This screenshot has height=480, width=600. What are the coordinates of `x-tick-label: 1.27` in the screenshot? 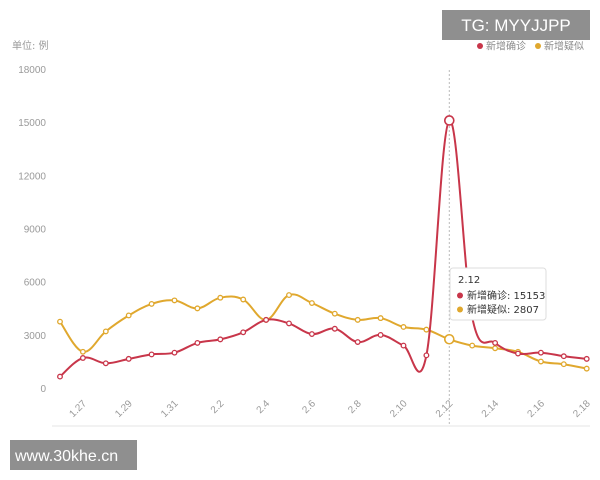 It's located at (78, 409).